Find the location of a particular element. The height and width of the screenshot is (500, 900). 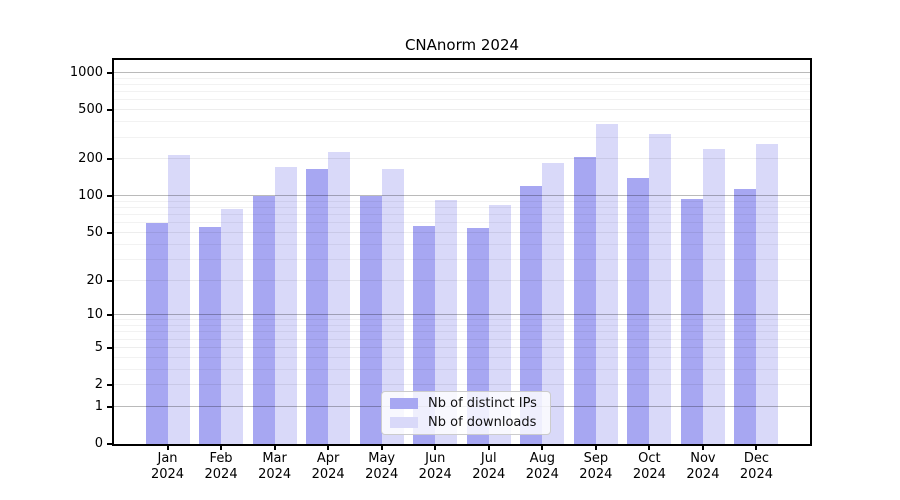

x-axis-label: Sep 2024 is located at coordinates (596, 466).